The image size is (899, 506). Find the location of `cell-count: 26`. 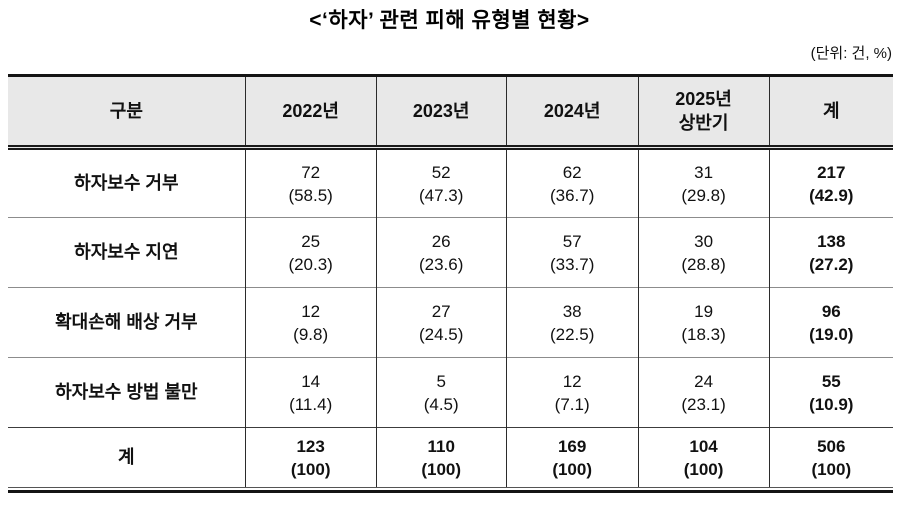

cell-count: 26 is located at coordinates (441, 241).